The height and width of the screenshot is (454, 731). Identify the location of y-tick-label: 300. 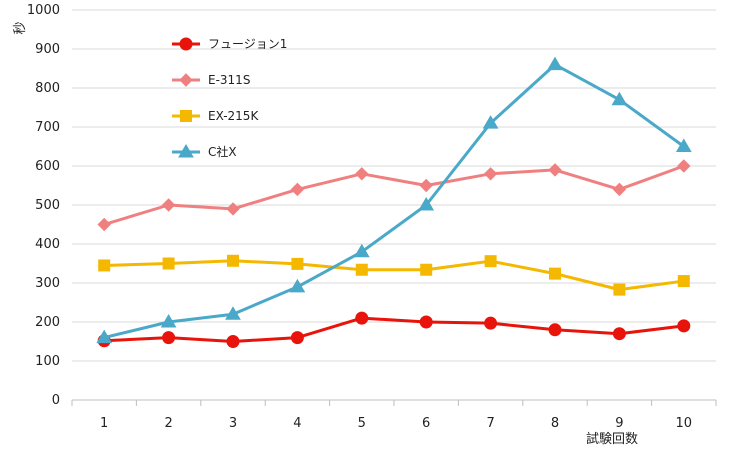
(47, 283).